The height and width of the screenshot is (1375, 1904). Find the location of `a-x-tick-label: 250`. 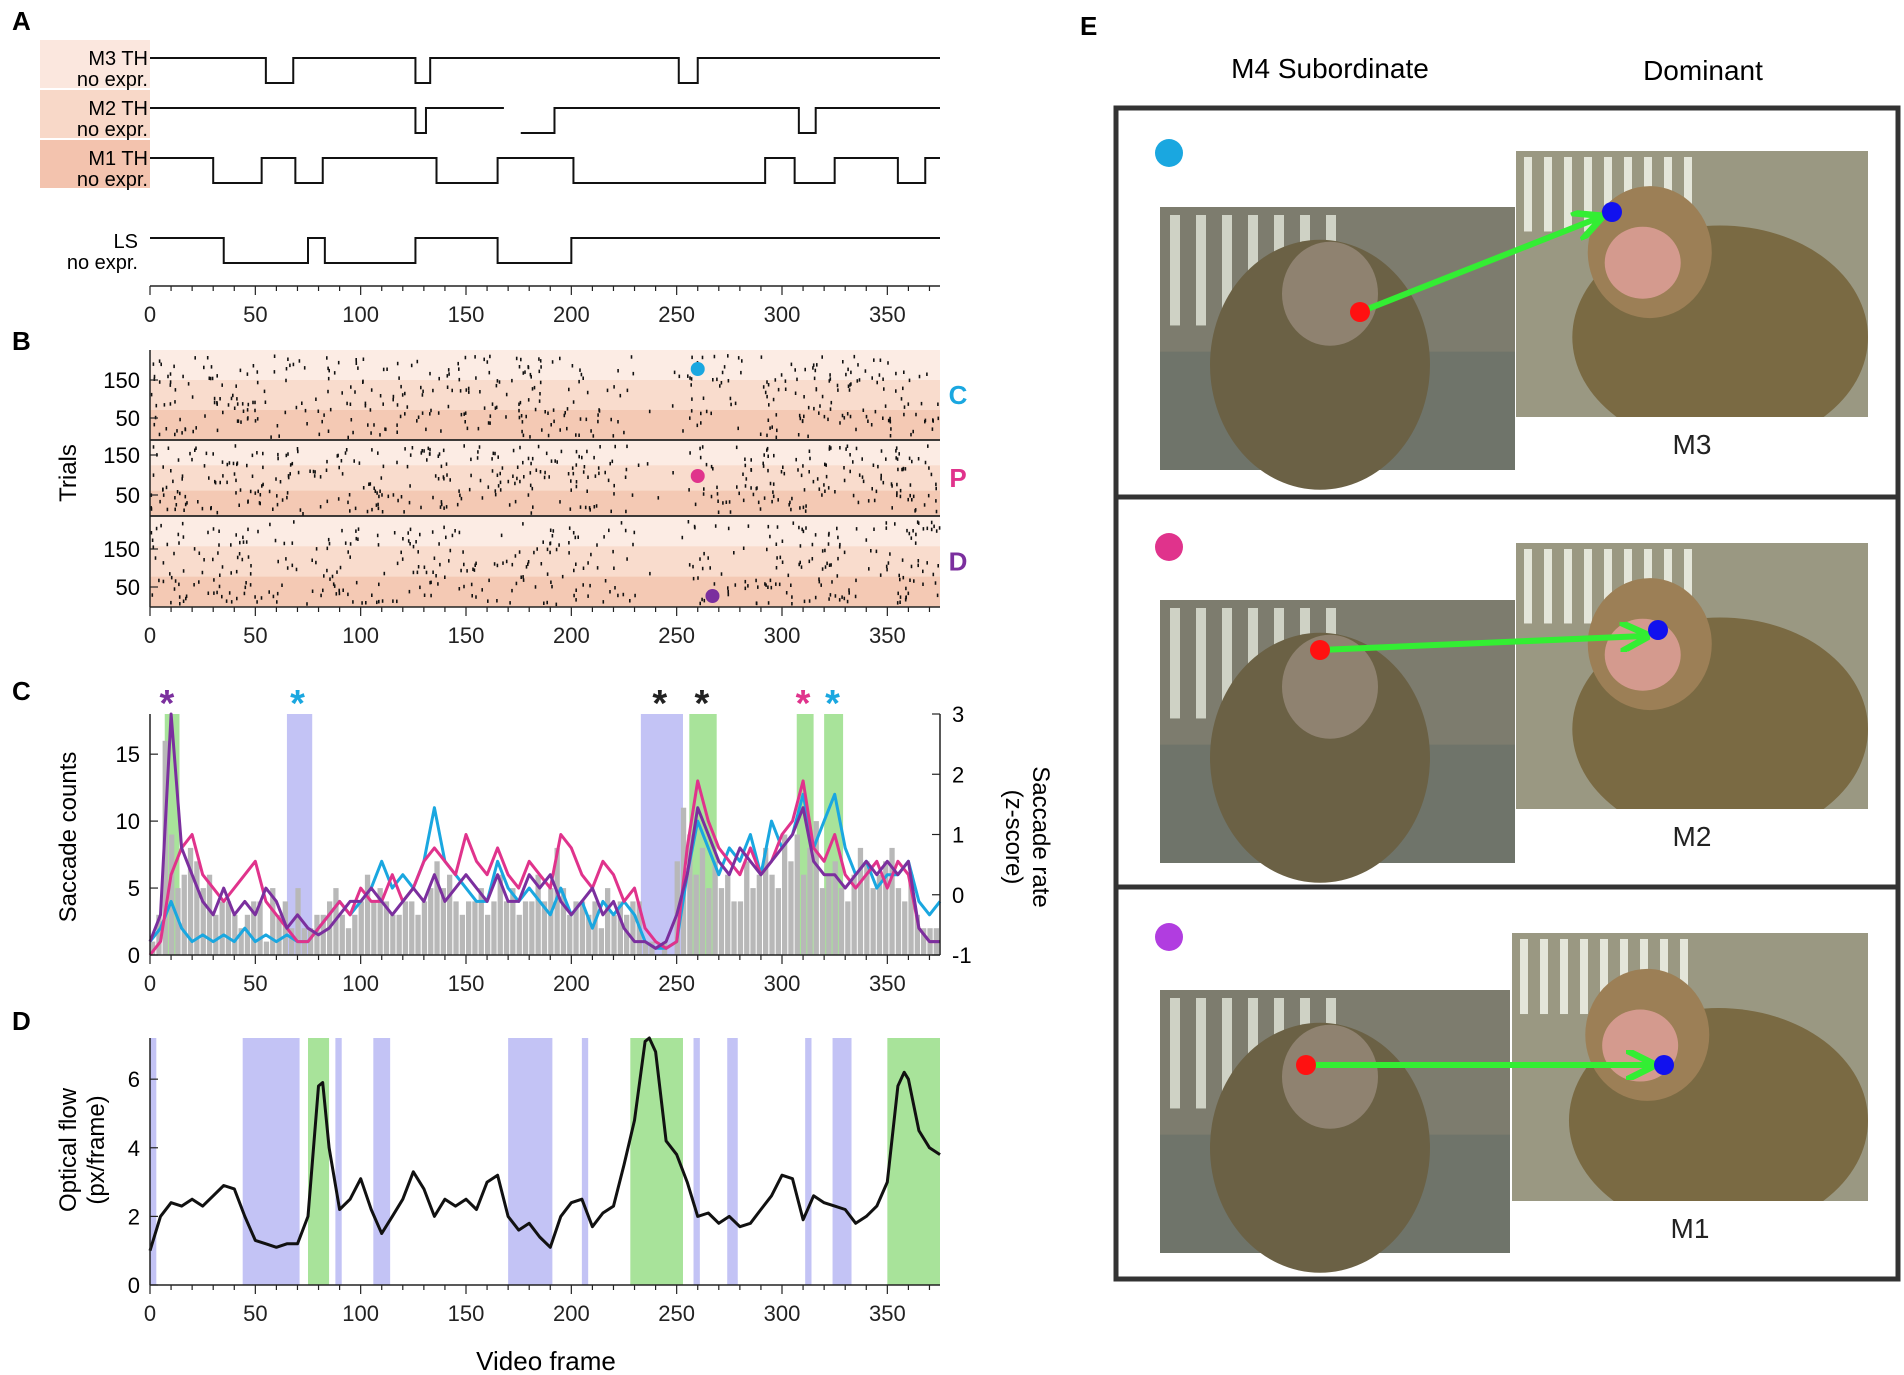

a-x-tick-label: 250 is located at coordinates (676, 314).